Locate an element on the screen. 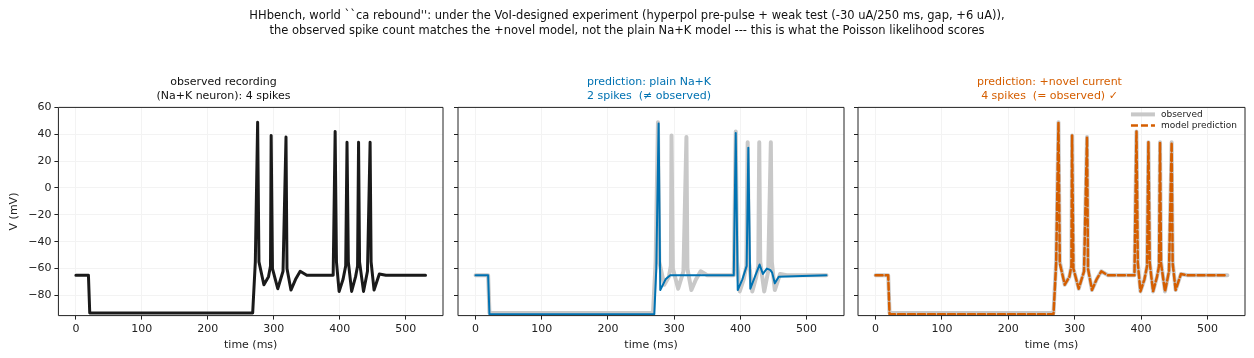 This screenshot has height=358, width=1254. legend-label: observed is located at coordinates (1181, 113).